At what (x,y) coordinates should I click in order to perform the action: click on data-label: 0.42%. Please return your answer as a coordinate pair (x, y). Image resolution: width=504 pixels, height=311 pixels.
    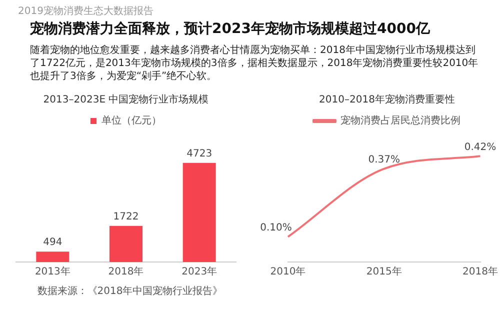
    Looking at the image, I should click on (480, 147).